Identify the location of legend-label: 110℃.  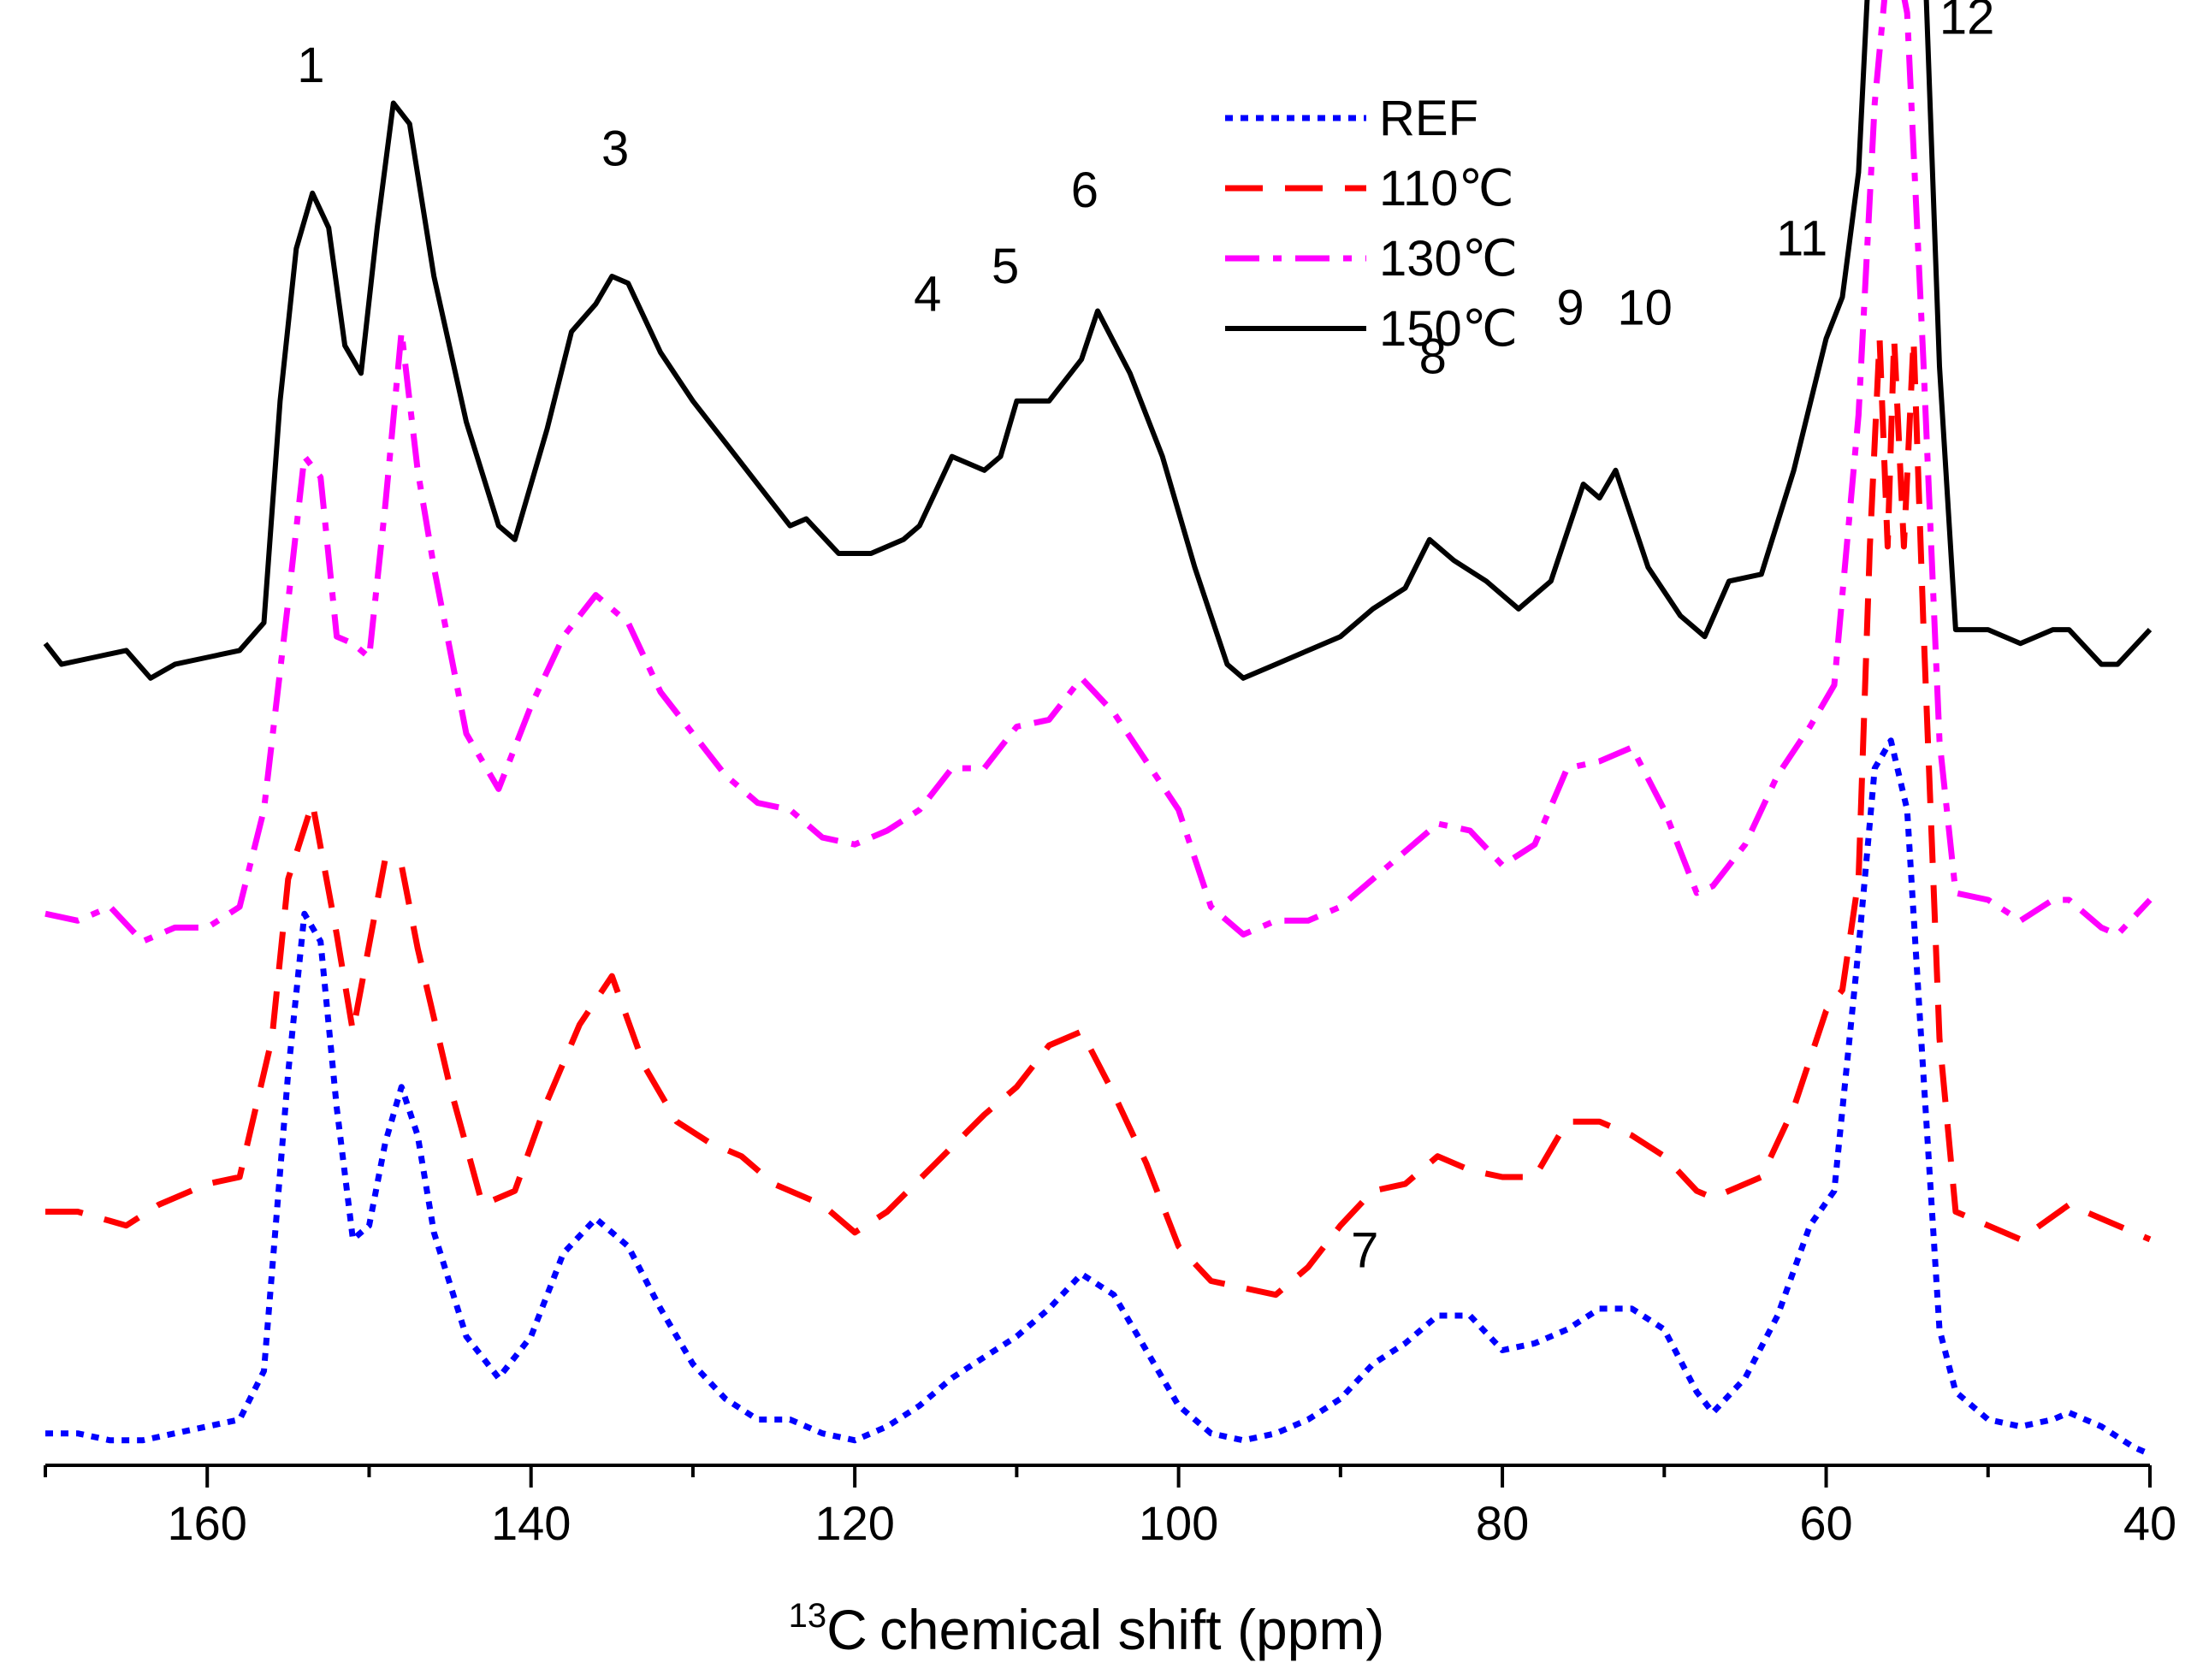
(1446, 189).